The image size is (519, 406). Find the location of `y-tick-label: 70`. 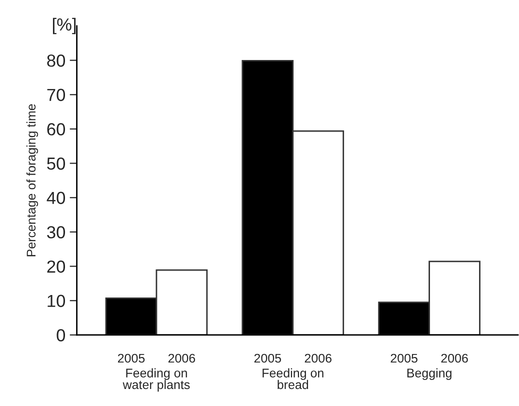

y-tick-label: 70 is located at coordinates (56, 95).